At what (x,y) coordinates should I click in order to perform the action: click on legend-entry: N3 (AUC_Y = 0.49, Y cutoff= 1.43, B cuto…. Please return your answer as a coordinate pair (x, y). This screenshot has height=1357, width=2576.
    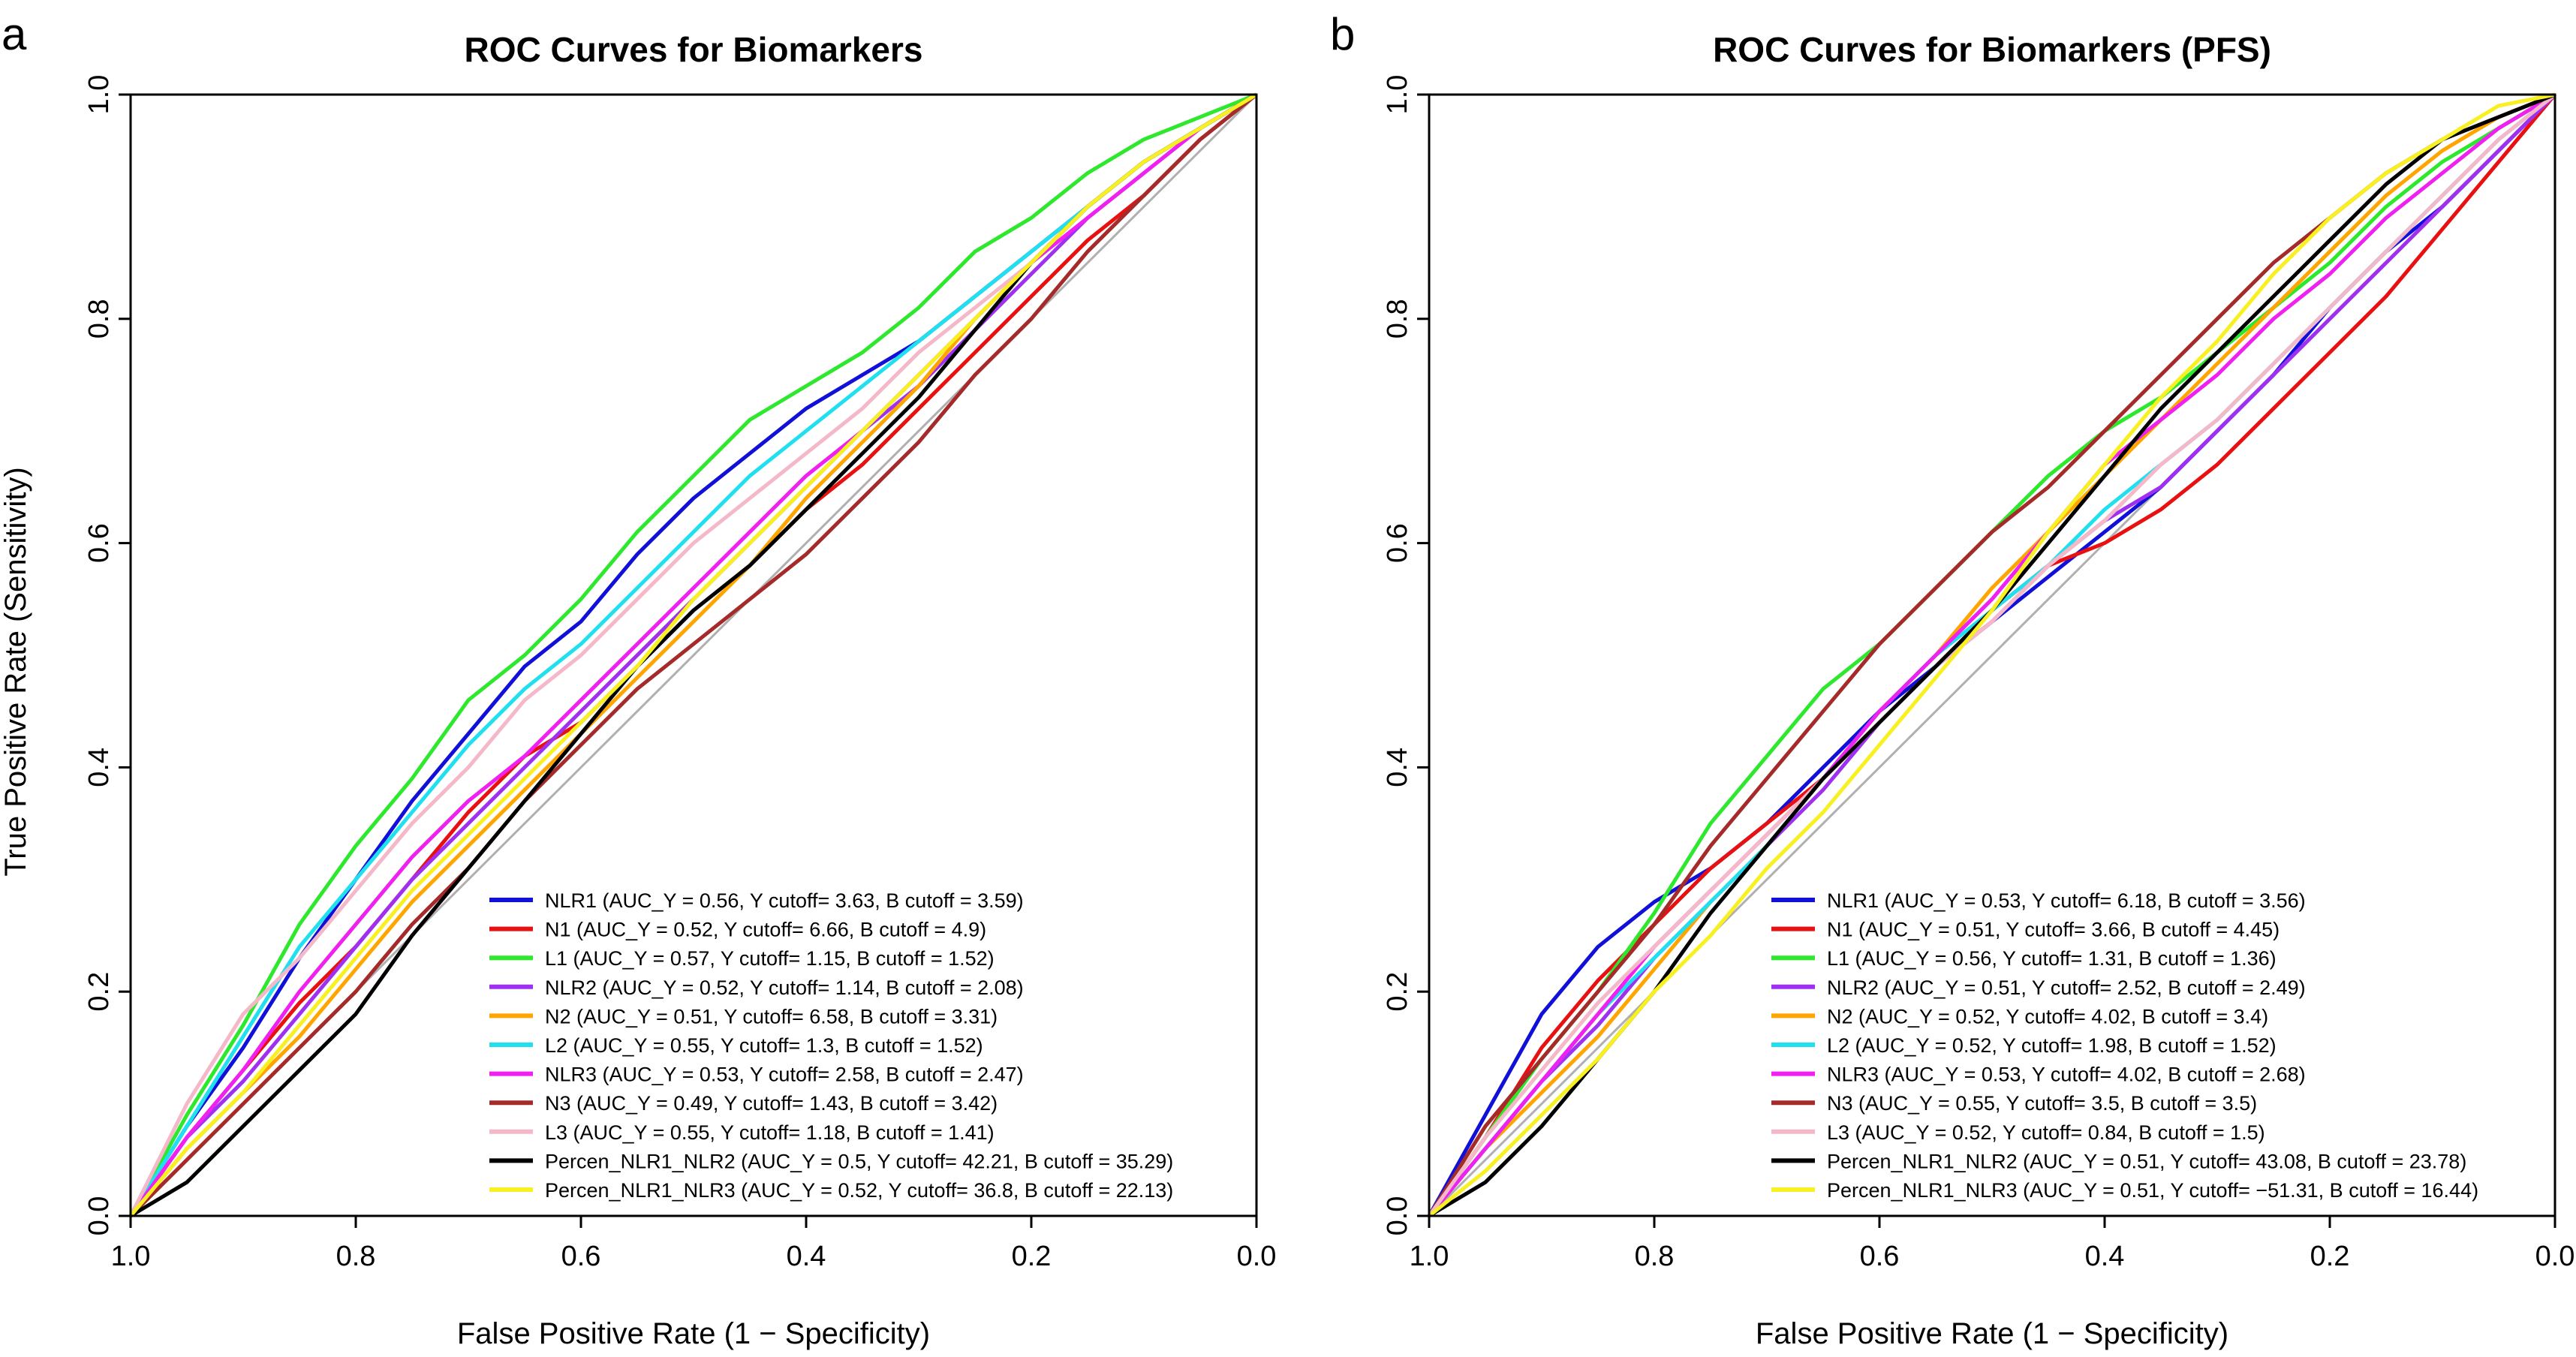
    Looking at the image, I should click on (771, 1103).